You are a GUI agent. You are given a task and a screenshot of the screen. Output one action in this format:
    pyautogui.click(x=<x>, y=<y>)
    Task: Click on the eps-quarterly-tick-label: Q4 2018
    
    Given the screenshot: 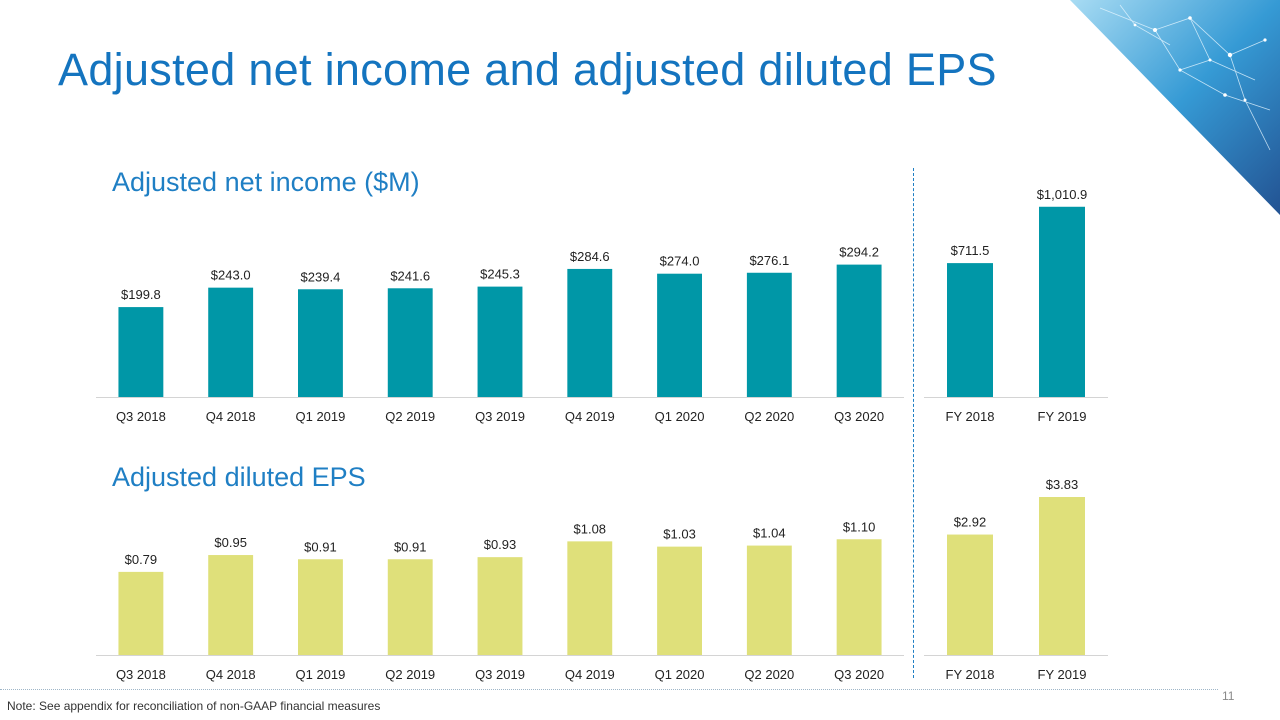 What is the action you would take?
    pyautogui.click(x=231, y=674)
    